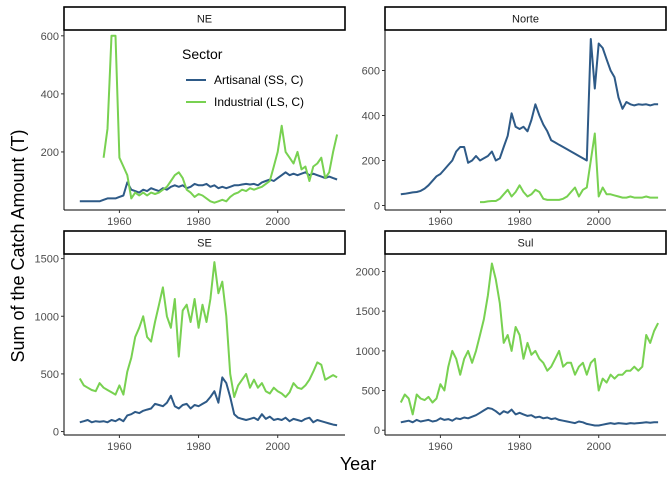  I want to click on x-tick-label-se: 1960, so click(119, 447).